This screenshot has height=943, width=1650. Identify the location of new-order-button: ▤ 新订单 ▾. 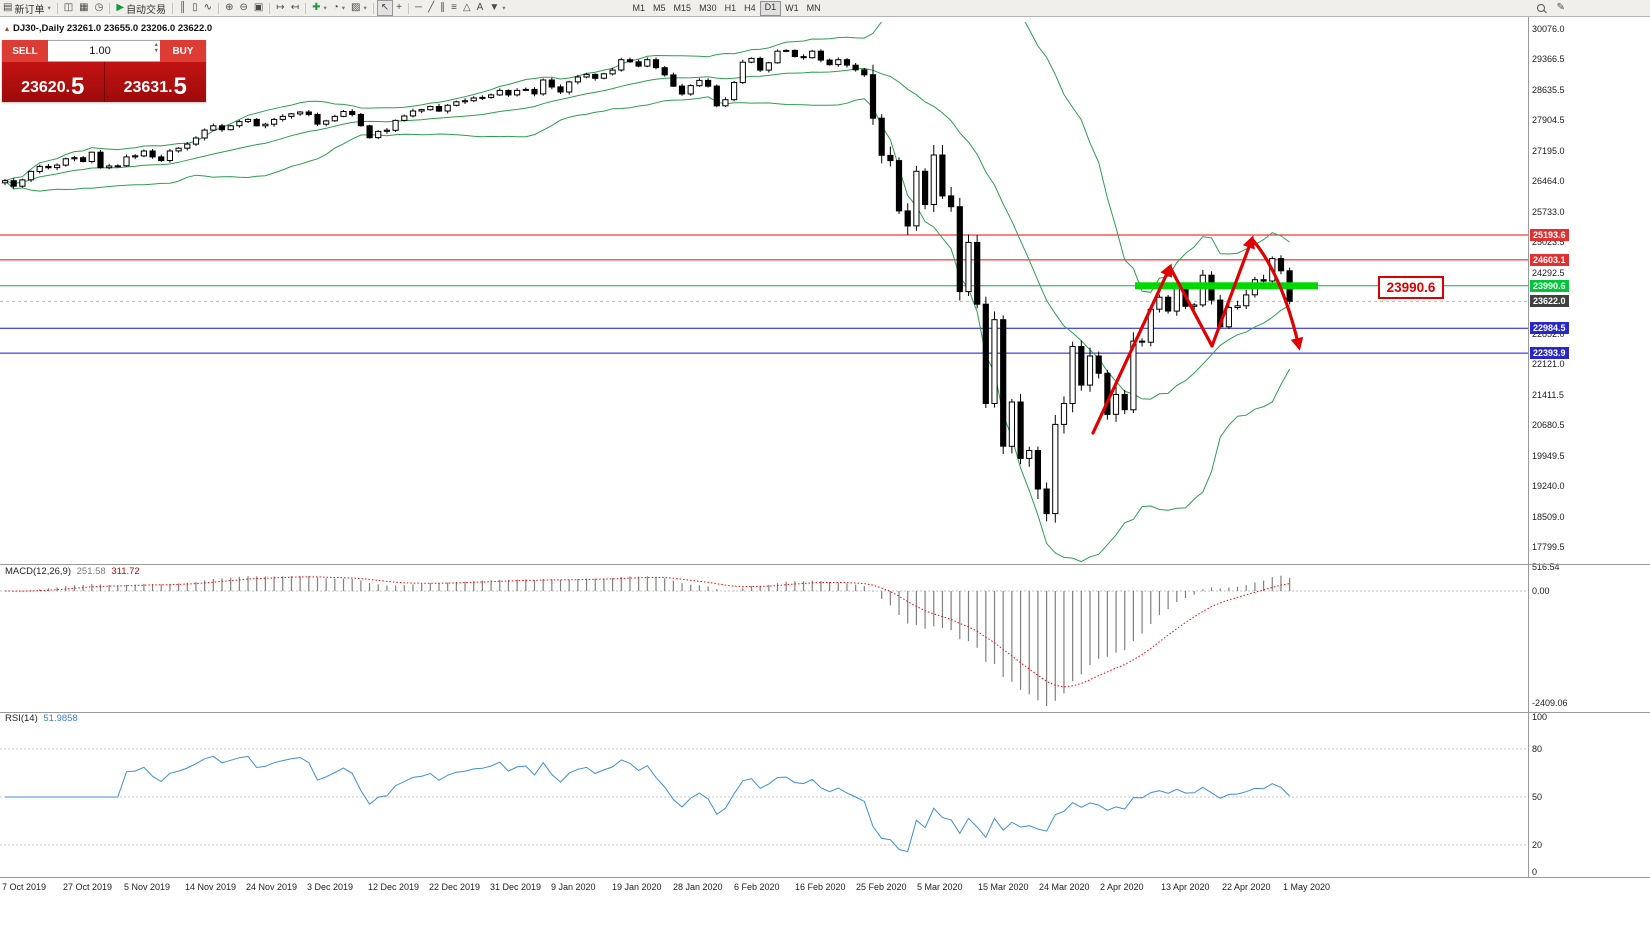
(27, 8).